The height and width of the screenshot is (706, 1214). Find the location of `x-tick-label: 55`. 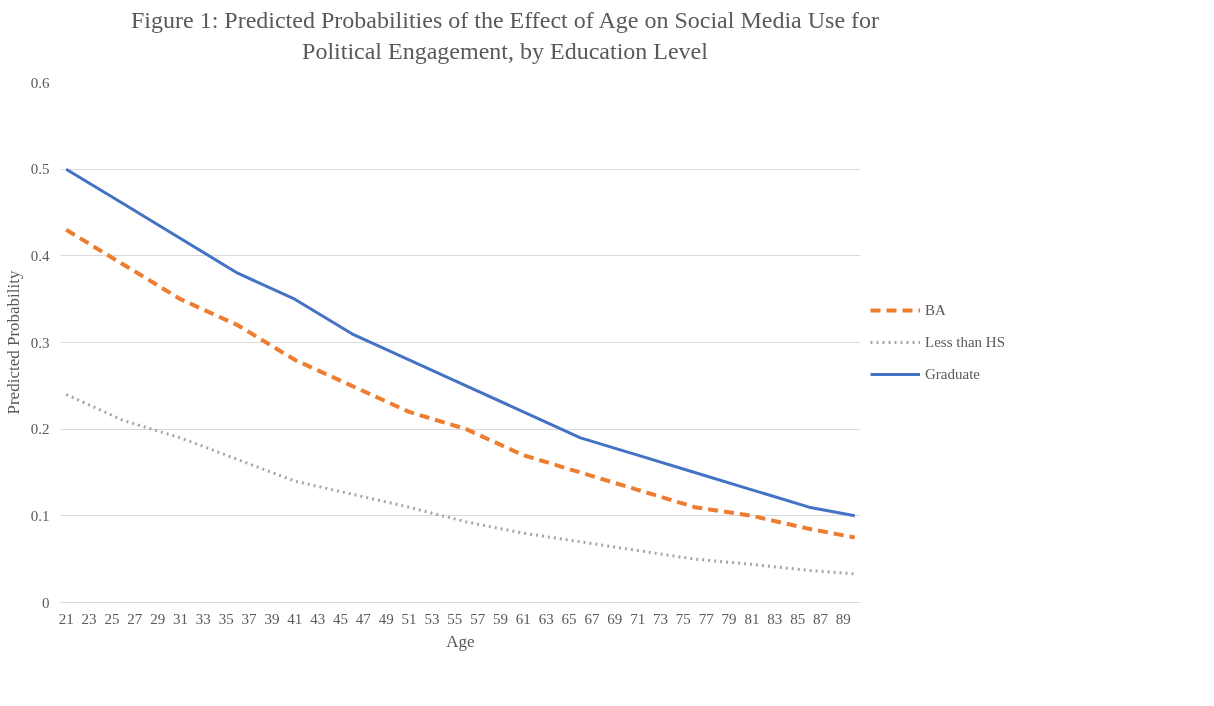

x-tick-label: 55 is located at coordinates (455, 618).